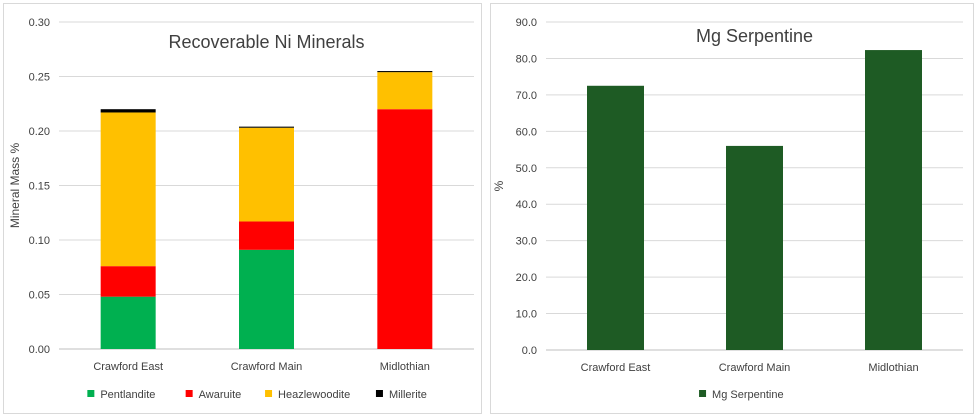 The image size is (977, 418). I want to click on legend-label-pentlandite: Pentlandite, so click(127, 395).